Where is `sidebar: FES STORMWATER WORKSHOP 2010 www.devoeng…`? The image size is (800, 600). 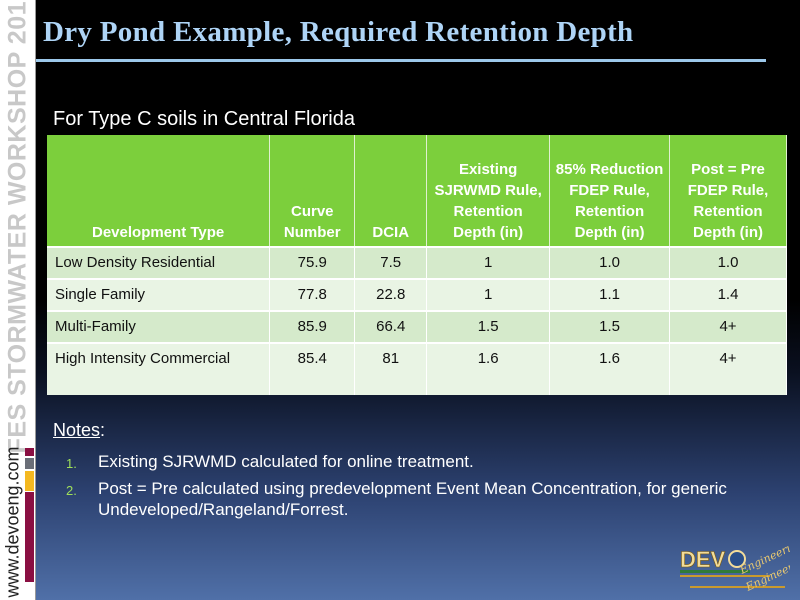 sidebar: FES STORMWATER WORKSHOP 2010 www.devoeng… is located at coordinates (18, 300).